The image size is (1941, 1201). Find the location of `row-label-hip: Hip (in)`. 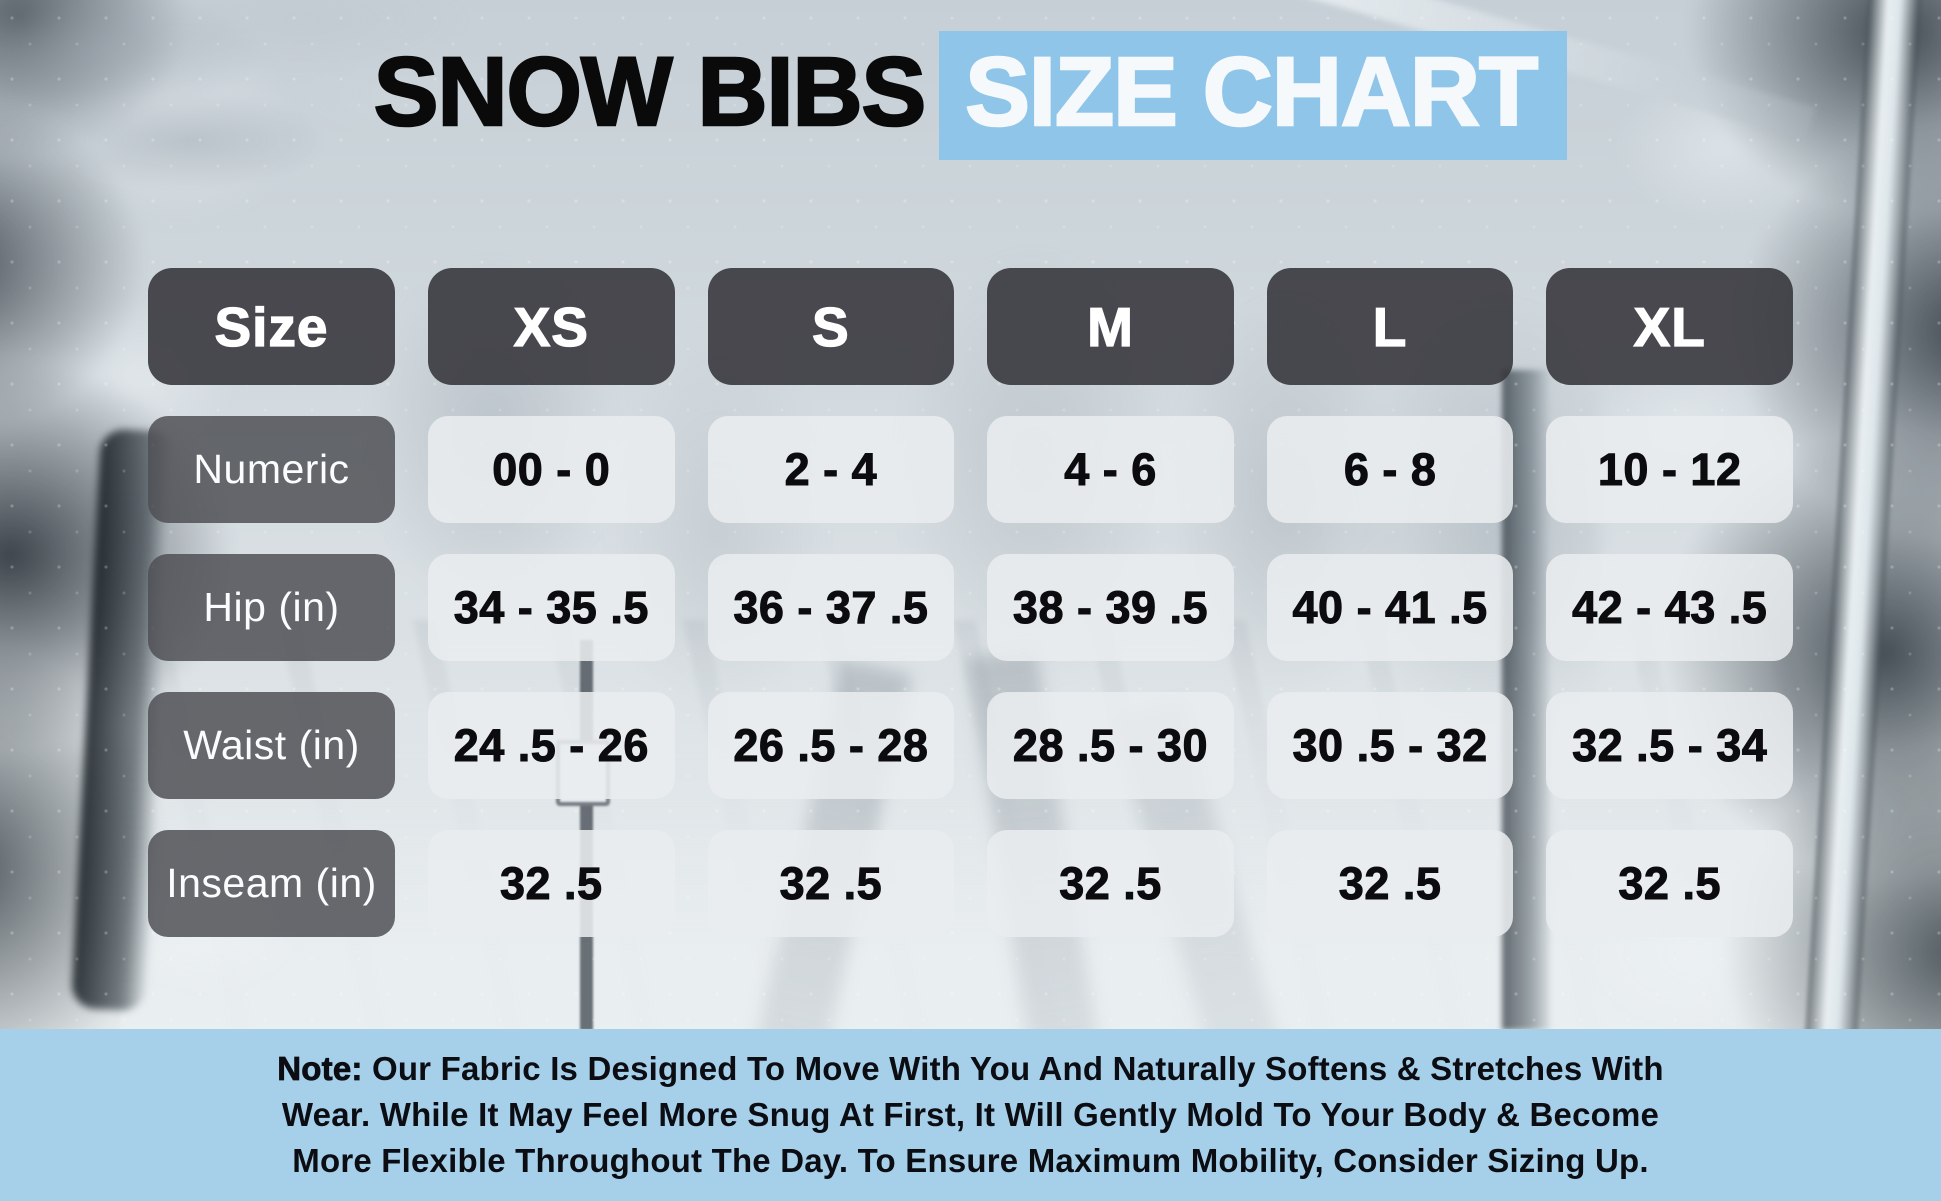

row-label-hip: Hip (in) is located at coordinates (271, 607).